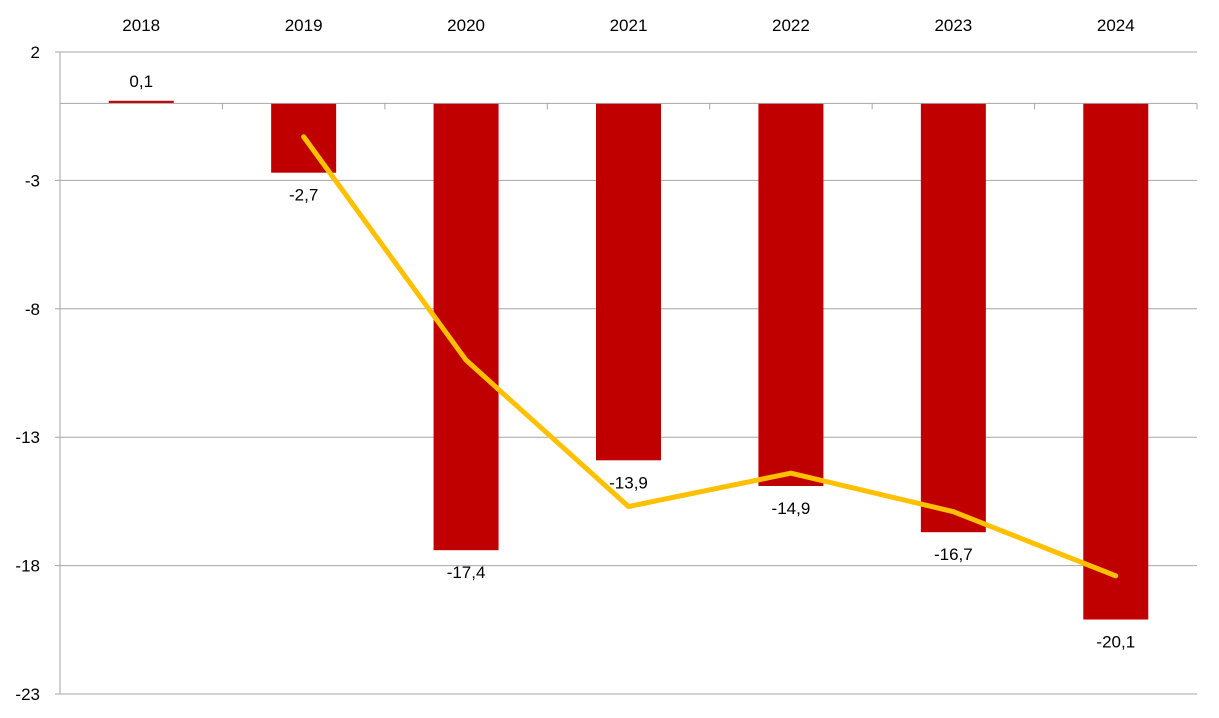  What do you see at coordinates (1116, 25) in the screenshot?
I see `category-label: 2024` at bounding box center [1116, 25].